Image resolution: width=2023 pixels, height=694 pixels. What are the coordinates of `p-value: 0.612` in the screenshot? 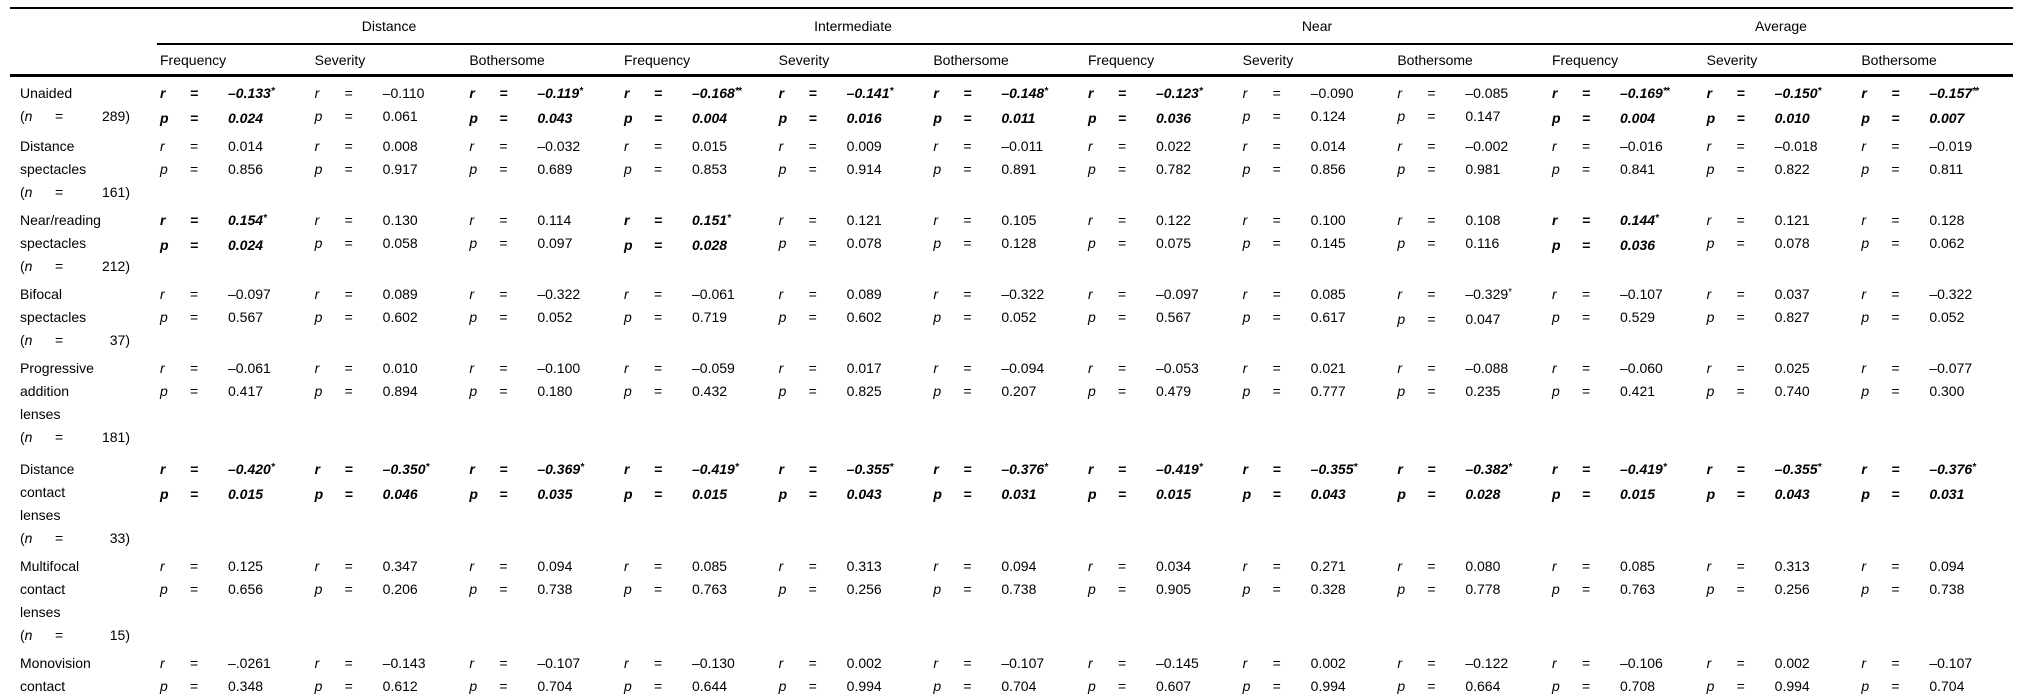 It's located at (400, 686).